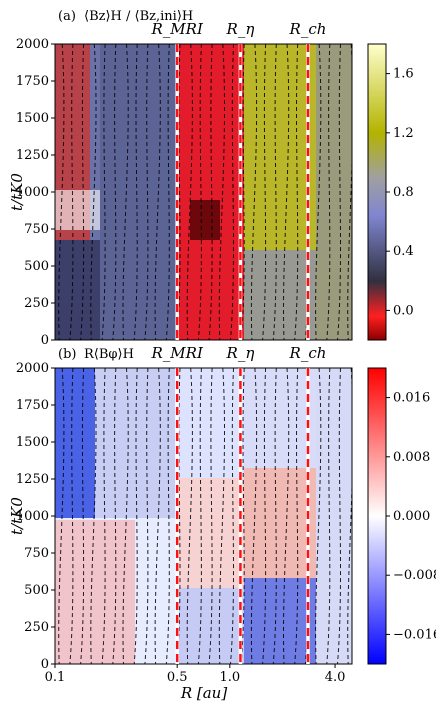 This screenshot has width=436, height=706. What do you see at coordinates (334, 192) in the screenshot?
I see `outer-grey-region` at bounding box center [334, 192].